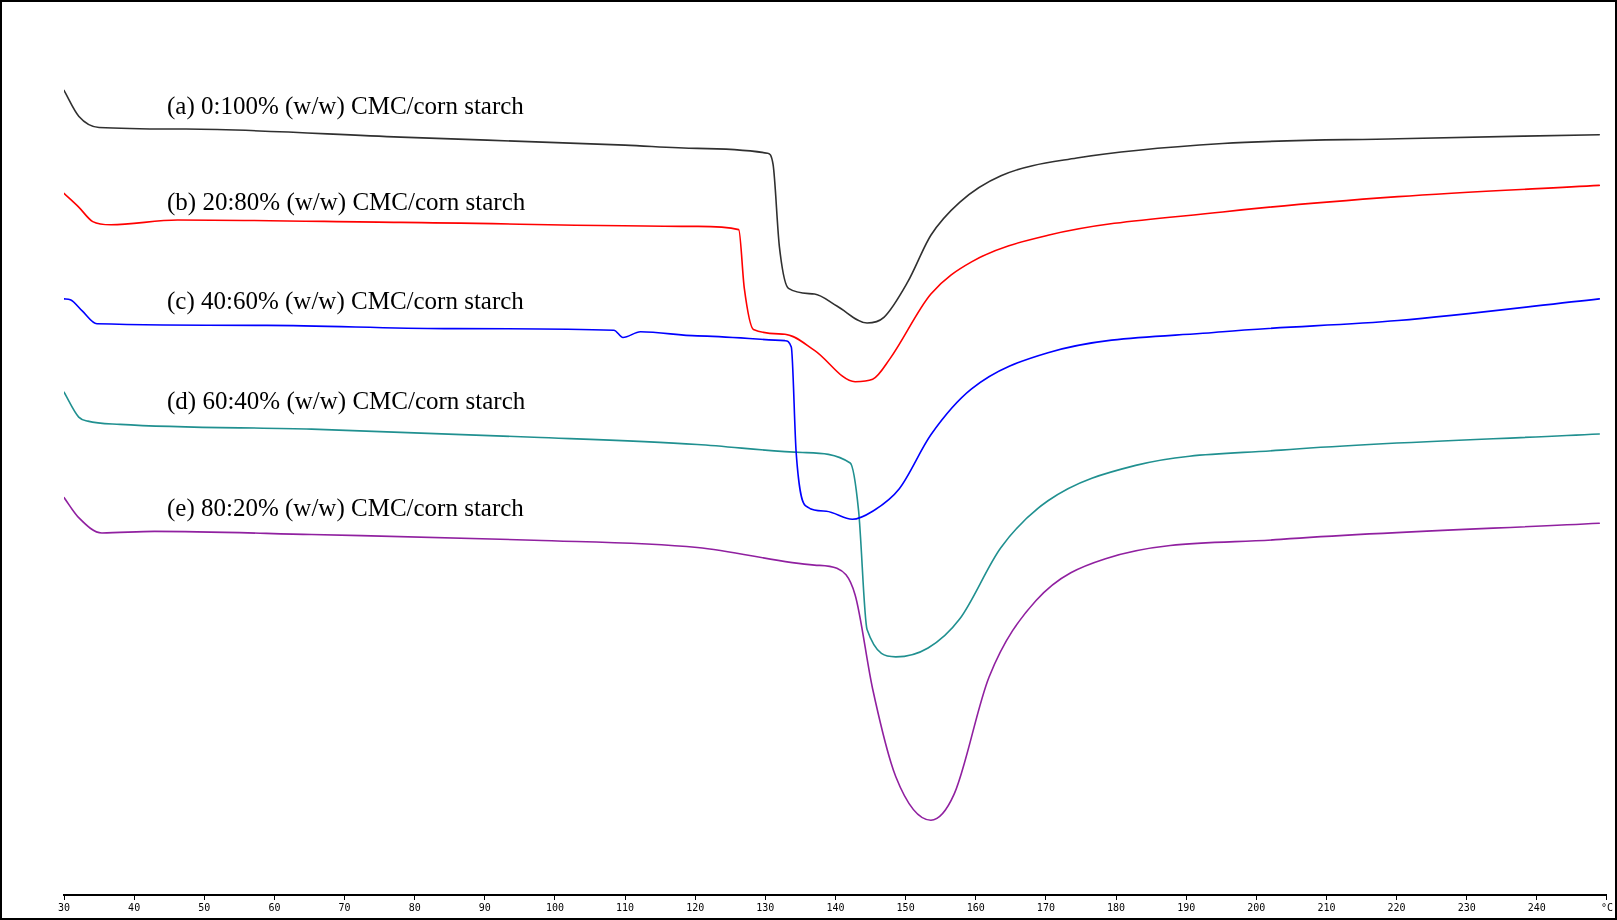 This screenshot has height=920, width=1617. I want to click on series-label: (c) 40:60% (w/w) CMC/corn starch, so click(346, 300).